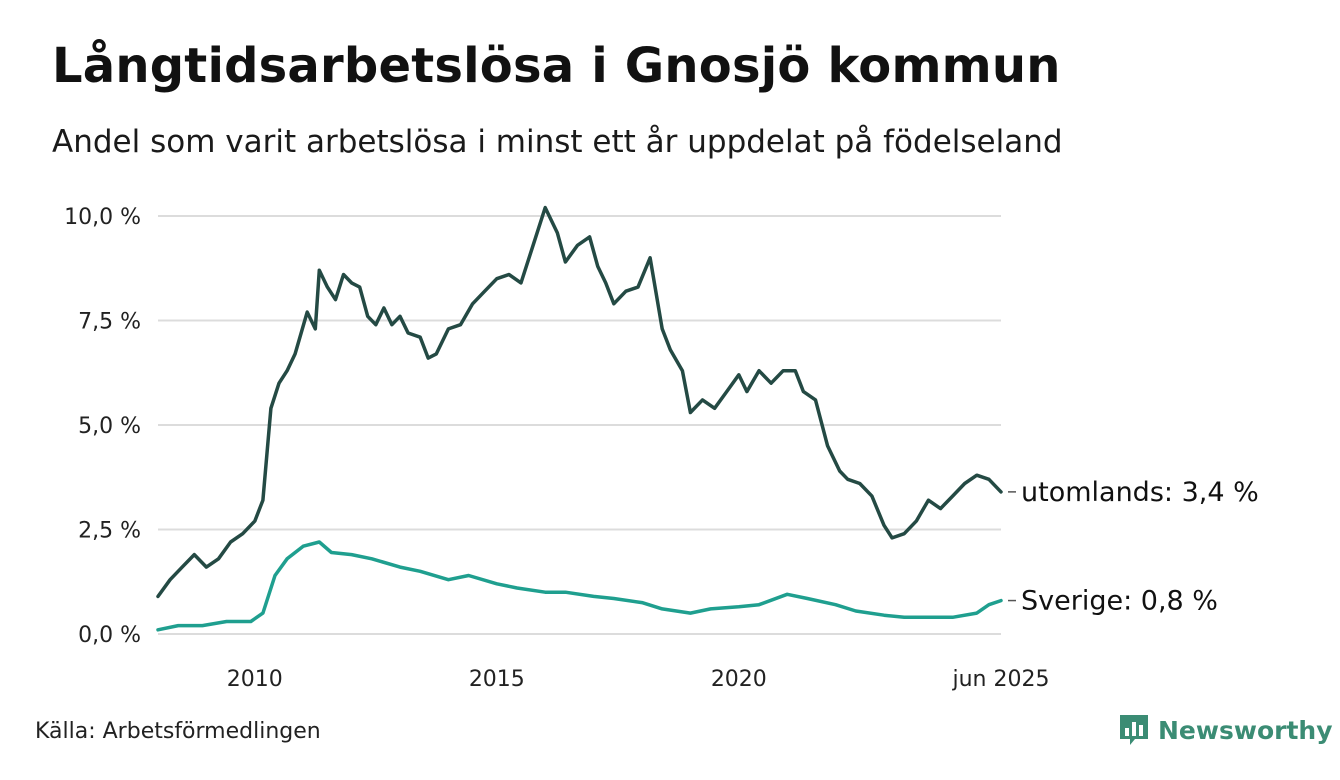 This screenshot has width=1340, height=780. Describe the element at coordinates (638, 679) in the screenshot. I see `x-axis-ticks: 2010 2015 2020 jun 2025` at that location.